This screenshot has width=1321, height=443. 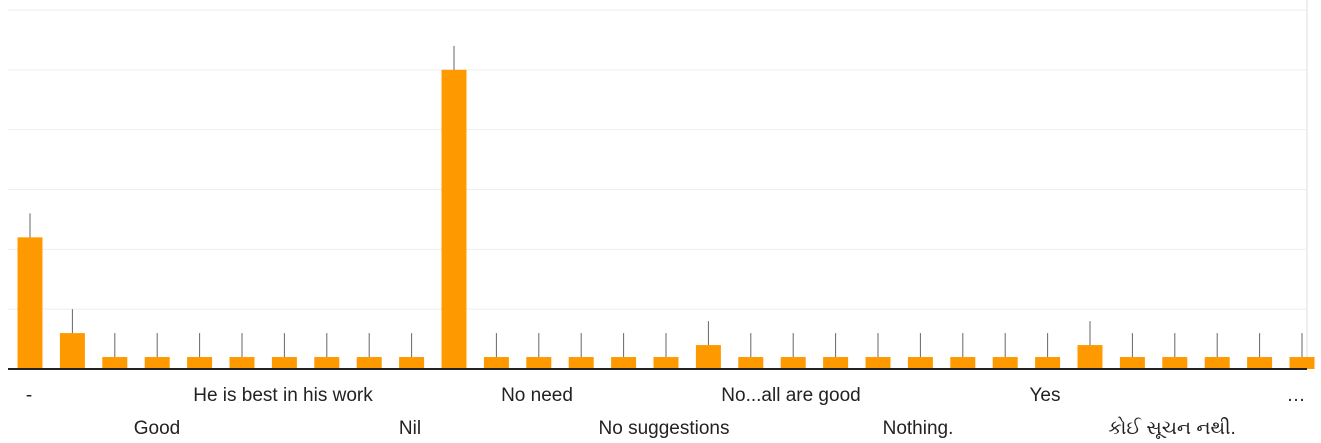 I want to click on x-tick-label: Yes, so click(x=1045, y=395).